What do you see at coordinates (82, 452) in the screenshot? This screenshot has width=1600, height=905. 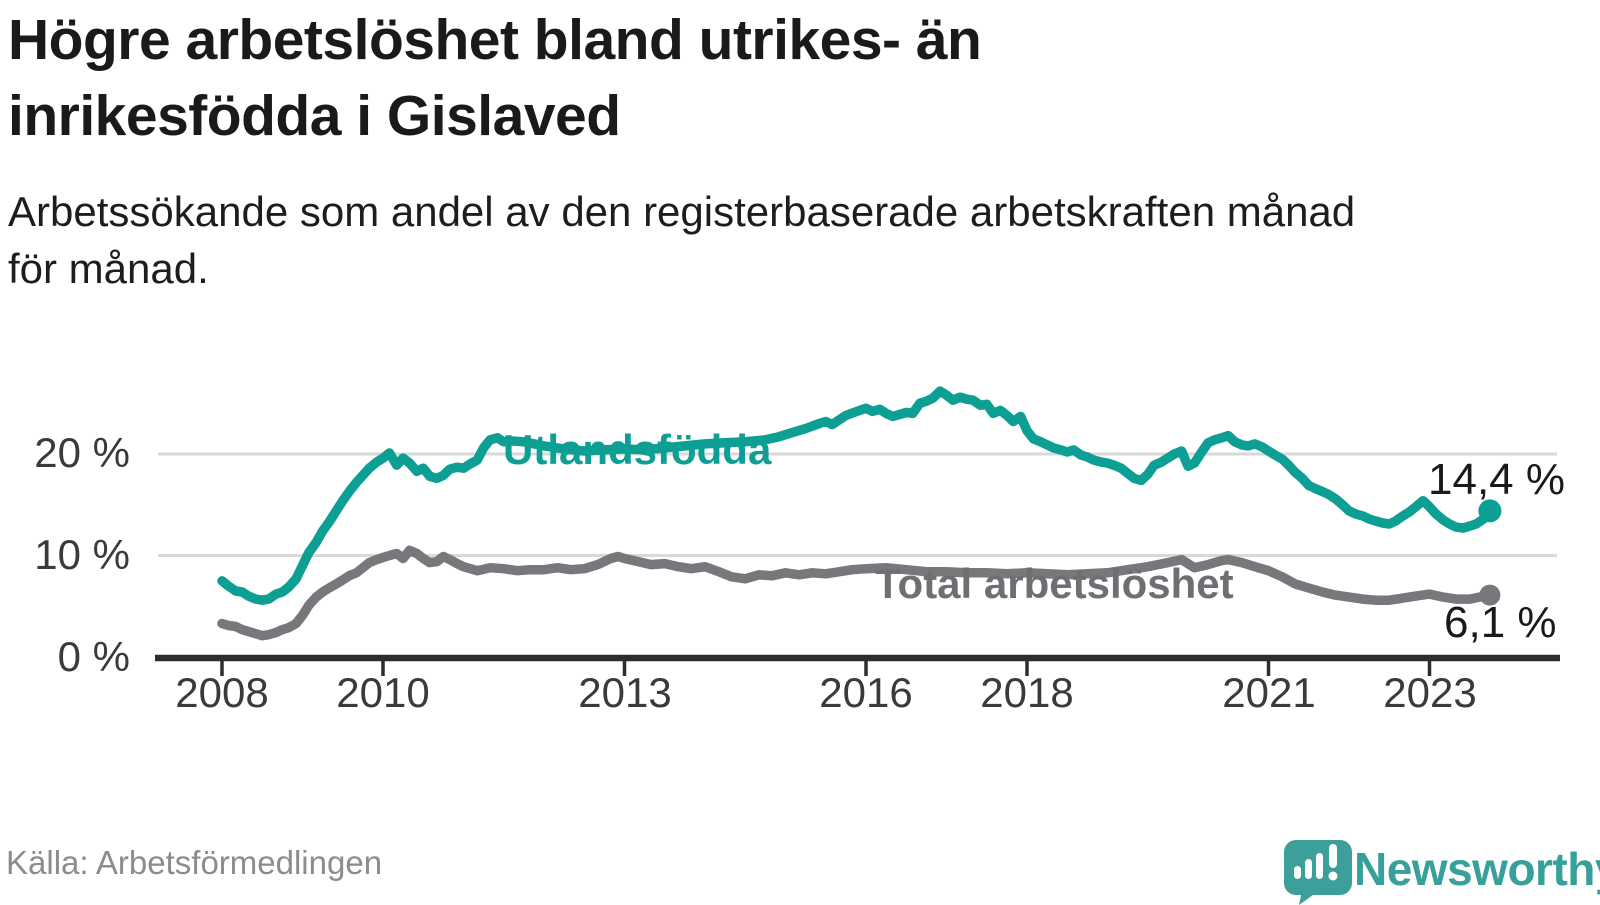 I see `y-tick-20: 20 %` at bounding box center [82, 452].